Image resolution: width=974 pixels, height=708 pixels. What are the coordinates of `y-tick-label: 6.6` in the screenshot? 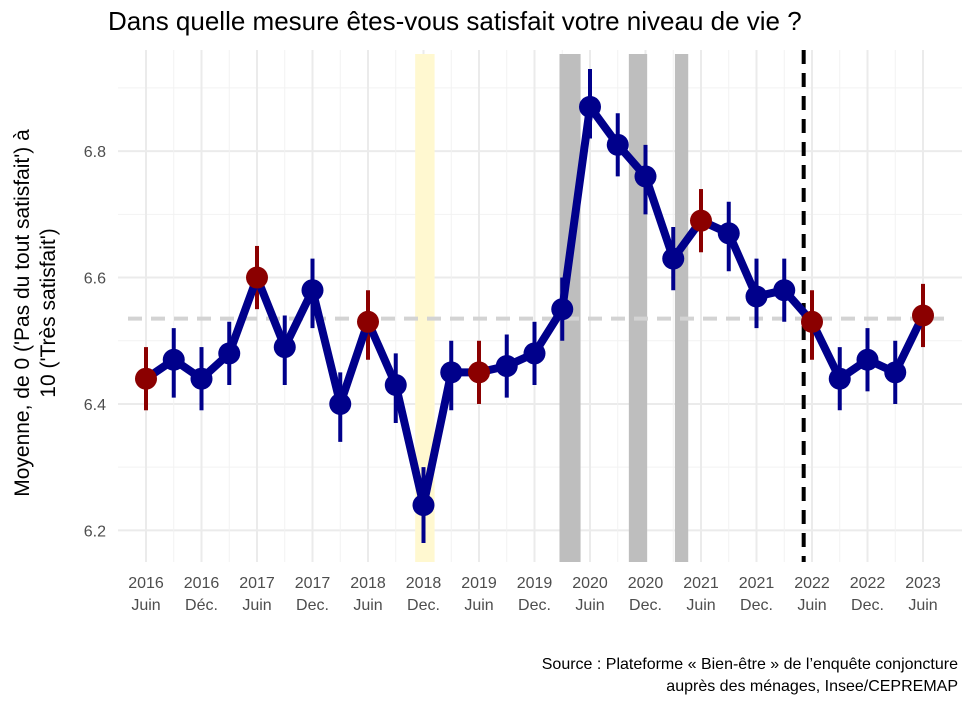 It's located at (95, 279).